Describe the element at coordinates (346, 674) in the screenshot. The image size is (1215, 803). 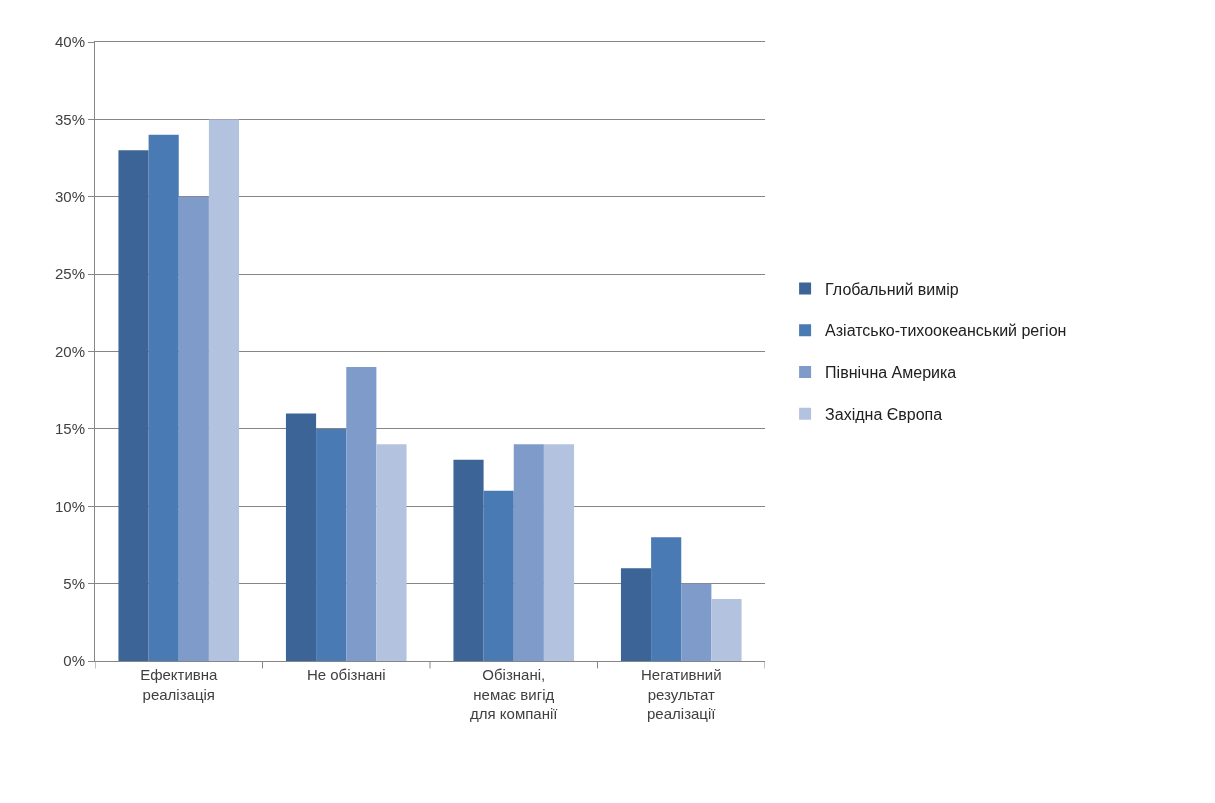
I see `x-tick-label: Не обізнані` at that location.